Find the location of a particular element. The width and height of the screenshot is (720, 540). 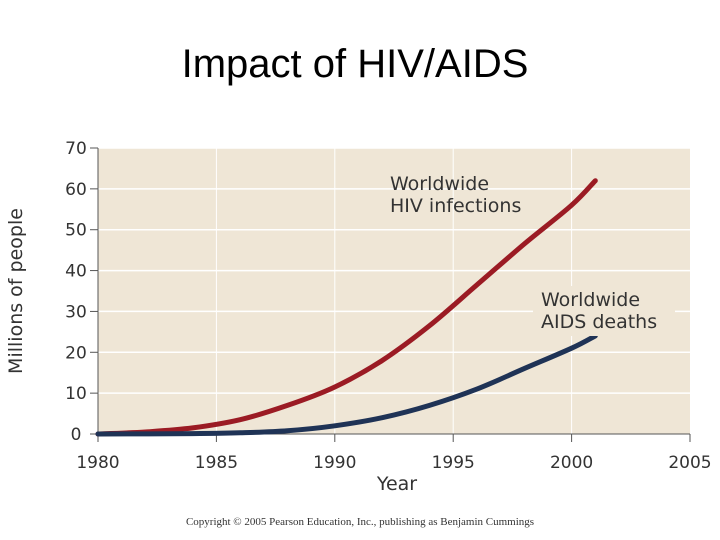

x-axis-title: Year is located at coordinates (396, 484).